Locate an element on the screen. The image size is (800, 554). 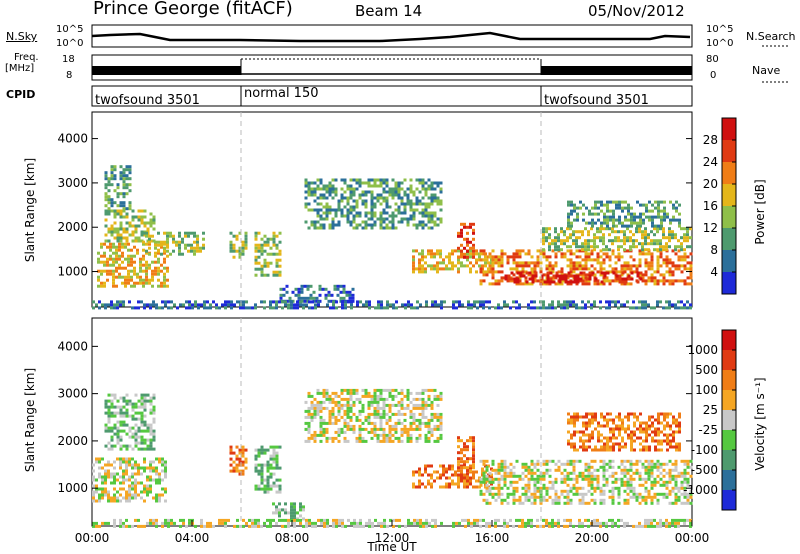
cbar-tick-label: 16 is located at coordinates (710, 206).